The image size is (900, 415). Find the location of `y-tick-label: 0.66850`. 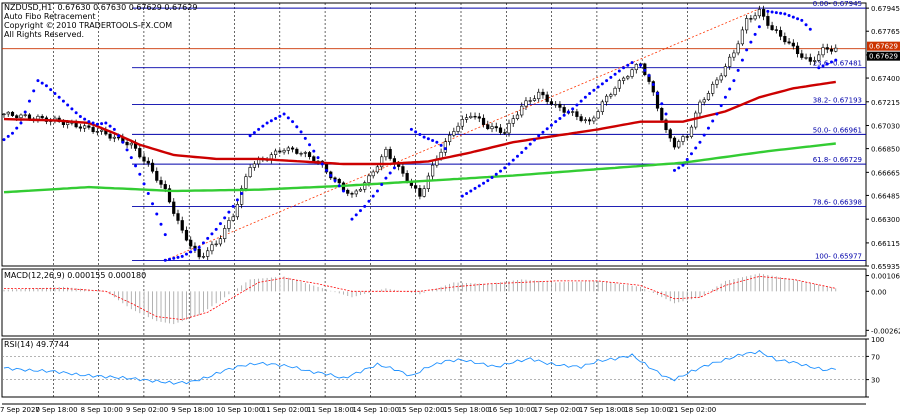

y-tick-label: 0.66850 is located at coordinates (885, 150).